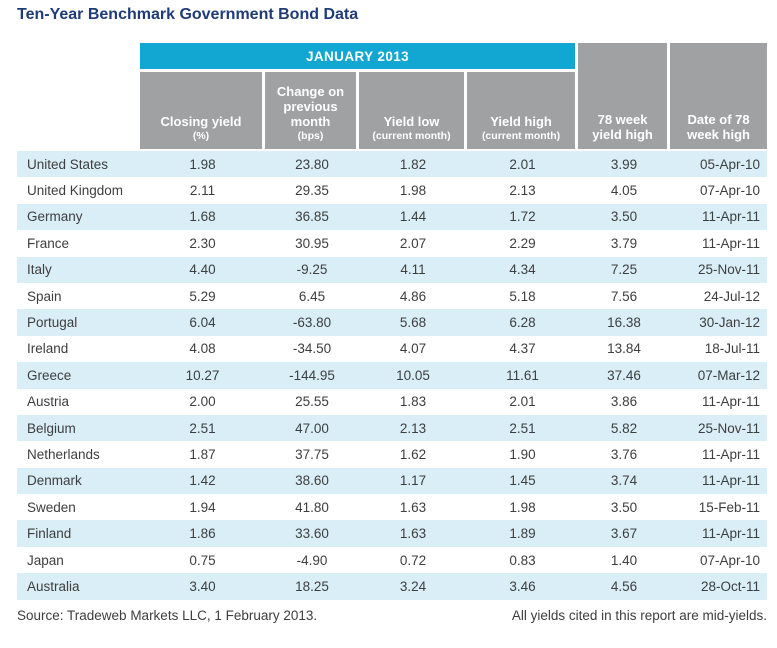  Describe the element at coordinates (202, 481) in the screenshot. I see `value-cell: 1.42` at that location.